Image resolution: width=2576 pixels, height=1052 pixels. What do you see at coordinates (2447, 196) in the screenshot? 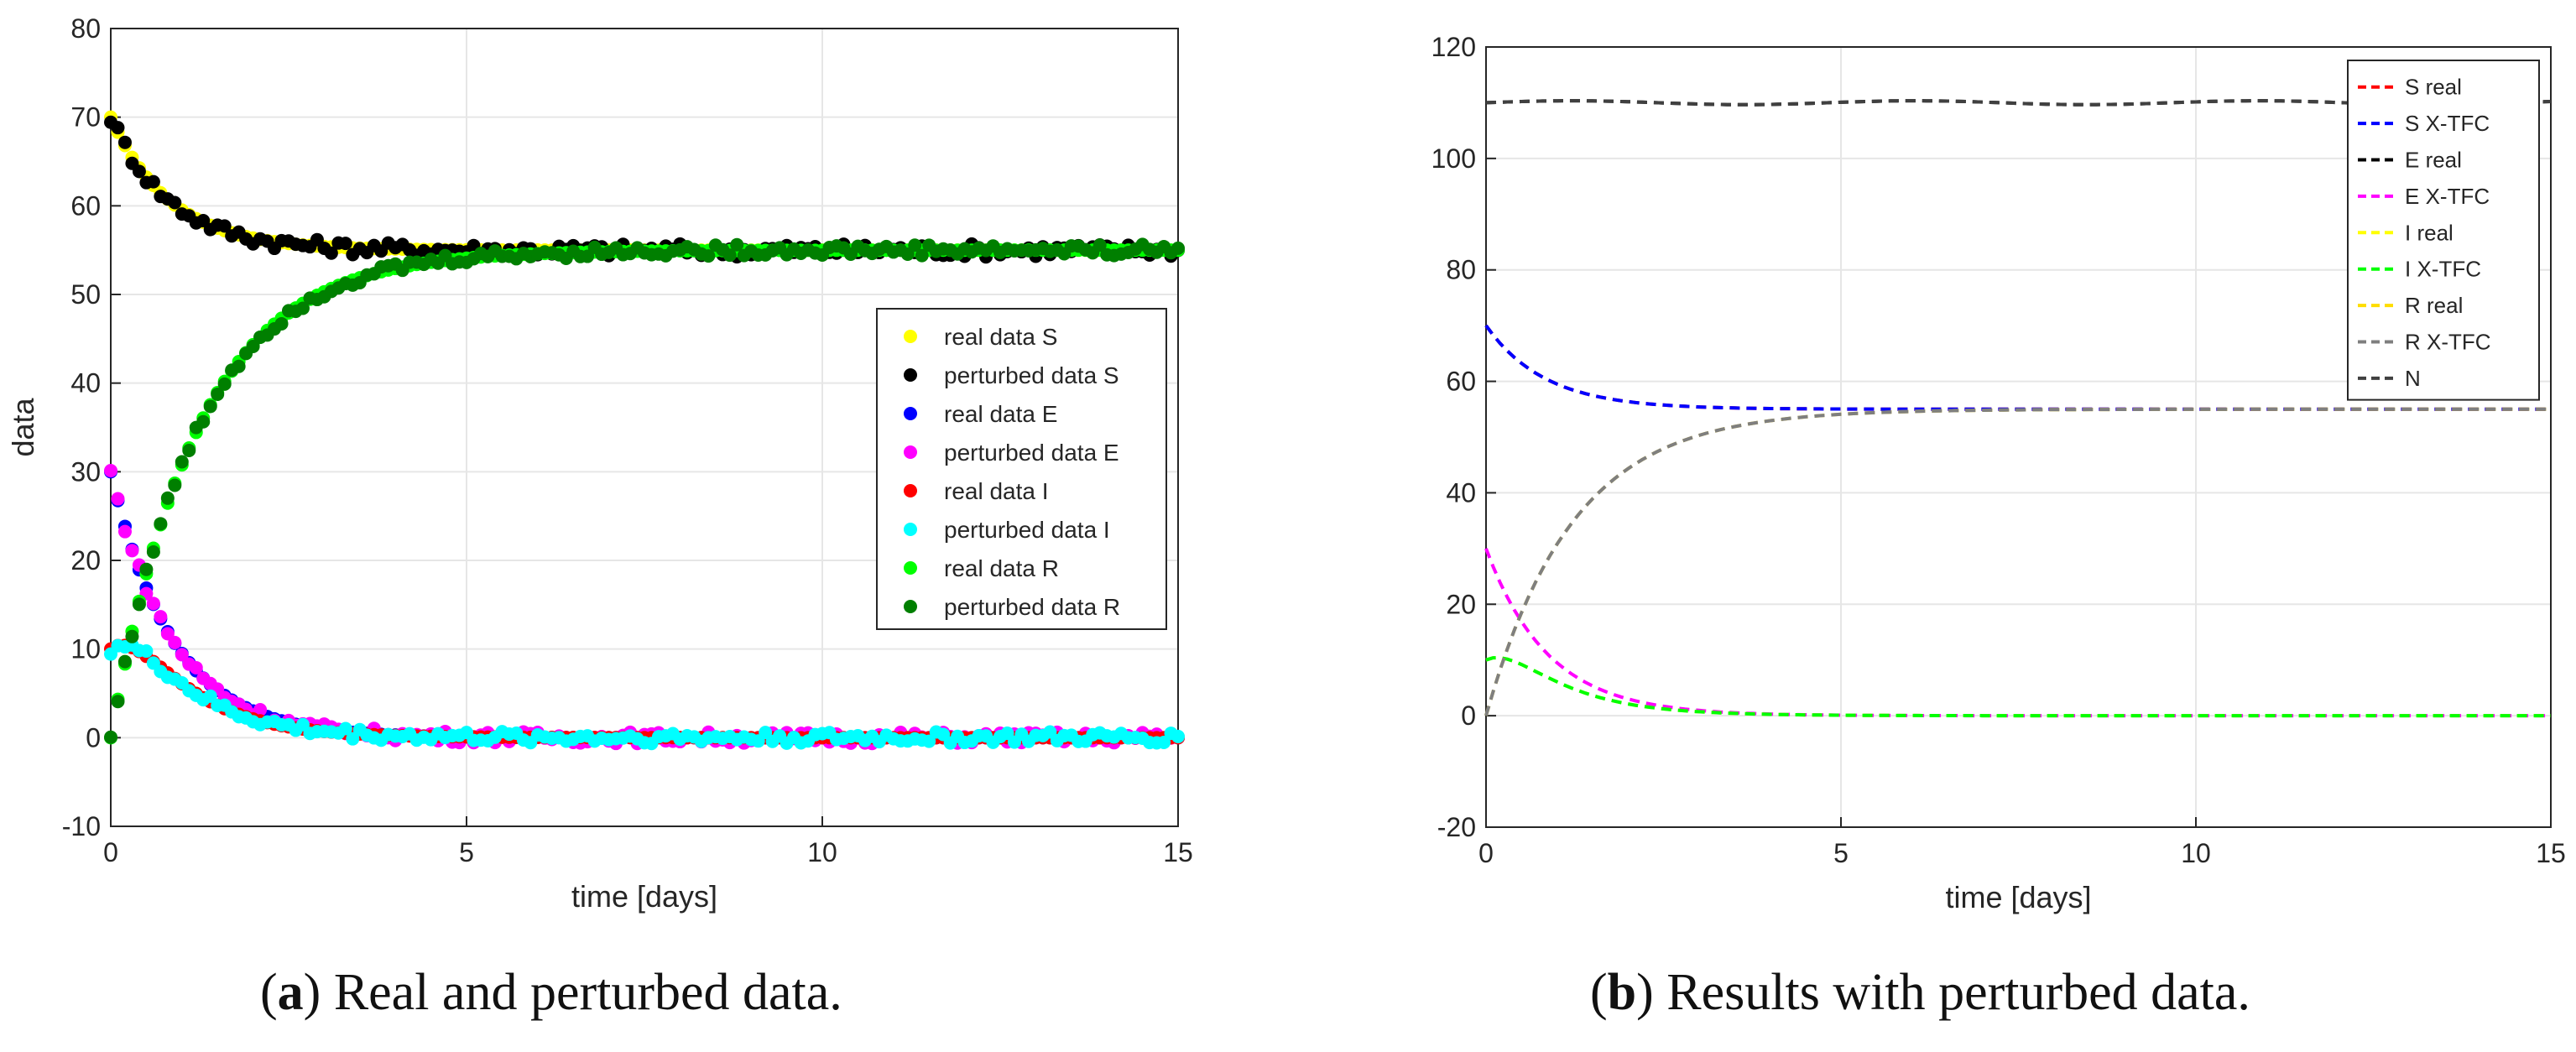
I see `legend-label: E X-TFC` at bounding box center [2447, 196].